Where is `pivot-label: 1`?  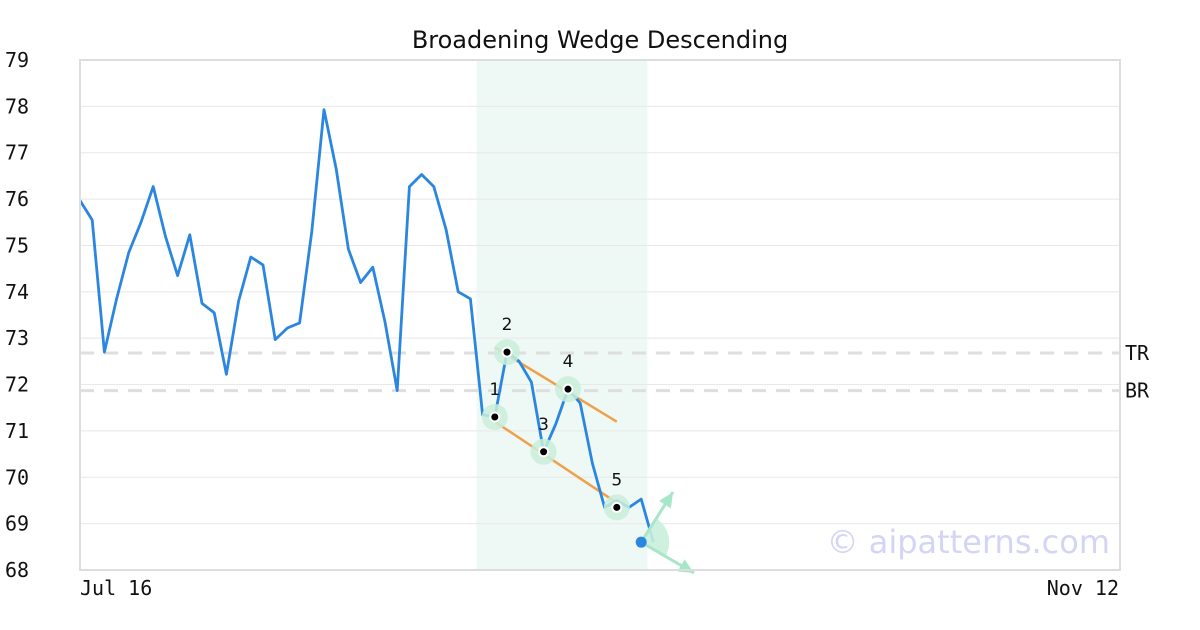
pivot-label: 1 is located at coordinates (494, 390).